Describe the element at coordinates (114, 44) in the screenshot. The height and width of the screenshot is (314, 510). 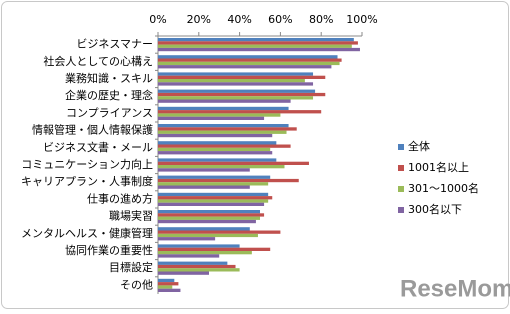
I see `y-tick-label: ビジネスマナー` at that location.